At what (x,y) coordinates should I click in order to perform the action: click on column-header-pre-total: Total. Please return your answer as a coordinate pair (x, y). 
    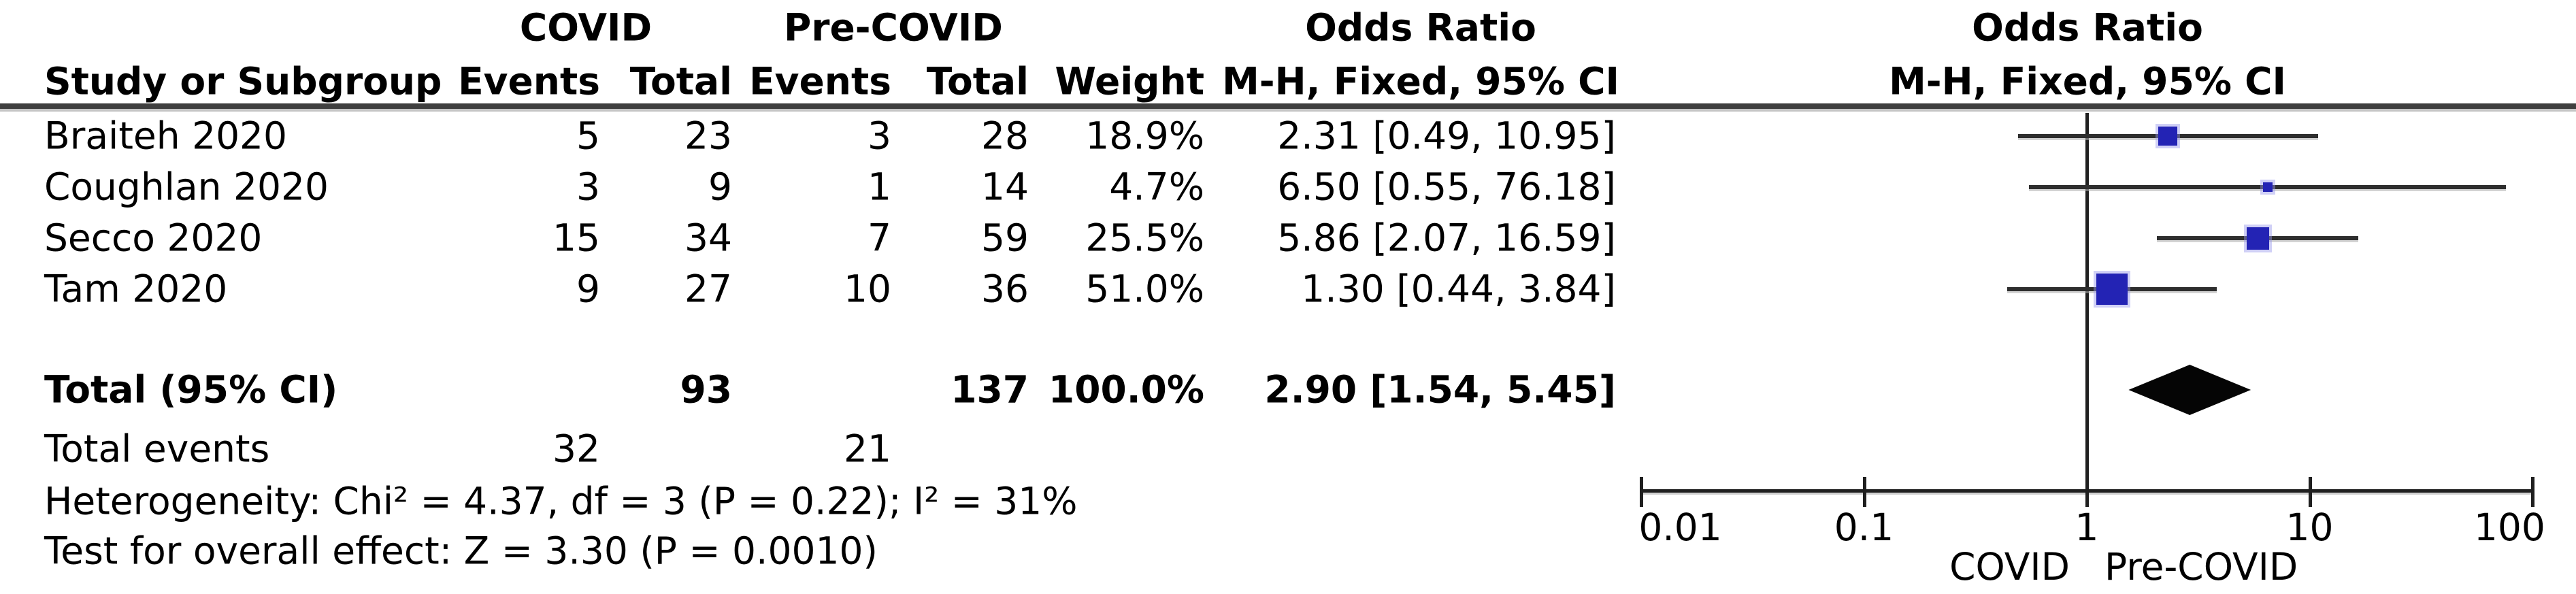
    Looking at the image, I should click on (978, 81).